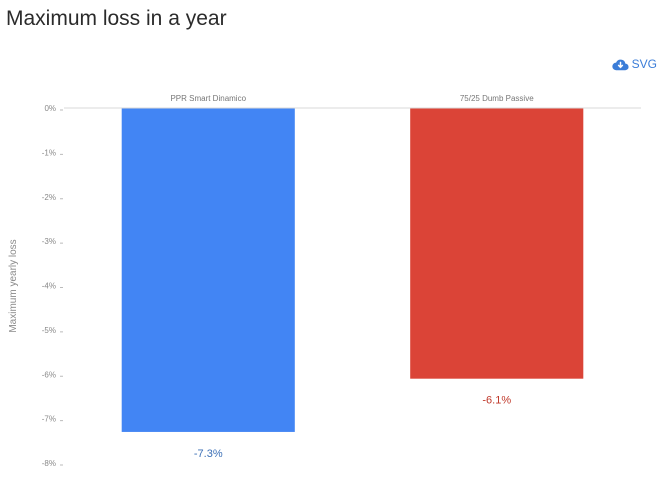 This screenshot has height=478, width=665. What do you see at coordinates (49, 330) in the screenshot?
I see `y-tick-label: -5%` at bounding box center [49, 330].